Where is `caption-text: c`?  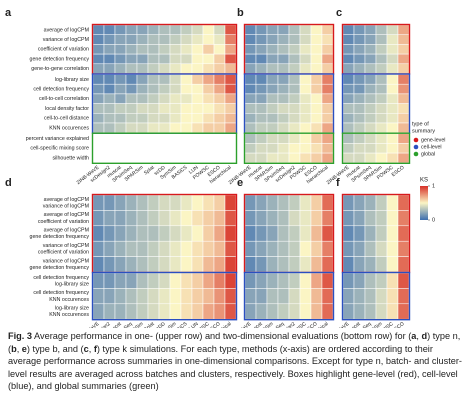 caption-text: c is located at coordinates (86, 348).